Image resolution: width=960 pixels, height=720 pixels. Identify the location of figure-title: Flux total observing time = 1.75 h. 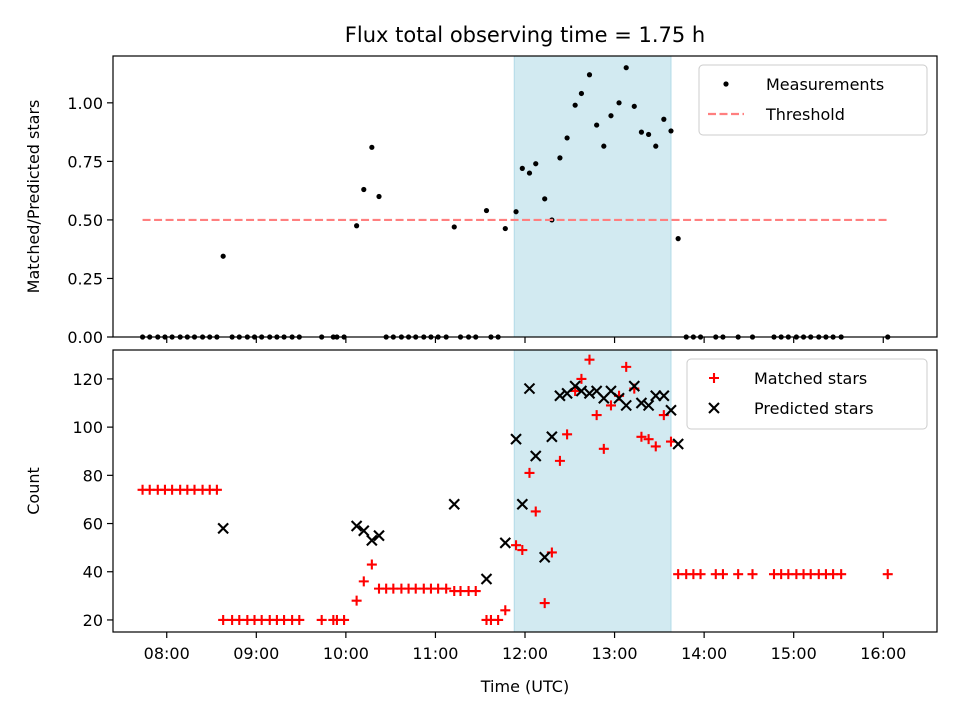
(525, 35).